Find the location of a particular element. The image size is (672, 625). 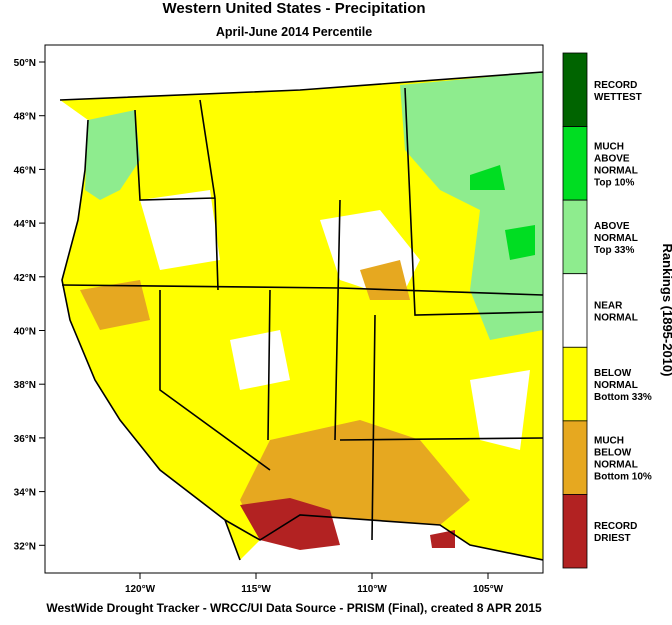

legend-label: Bottom 10% is located at coordinates (623, 477).